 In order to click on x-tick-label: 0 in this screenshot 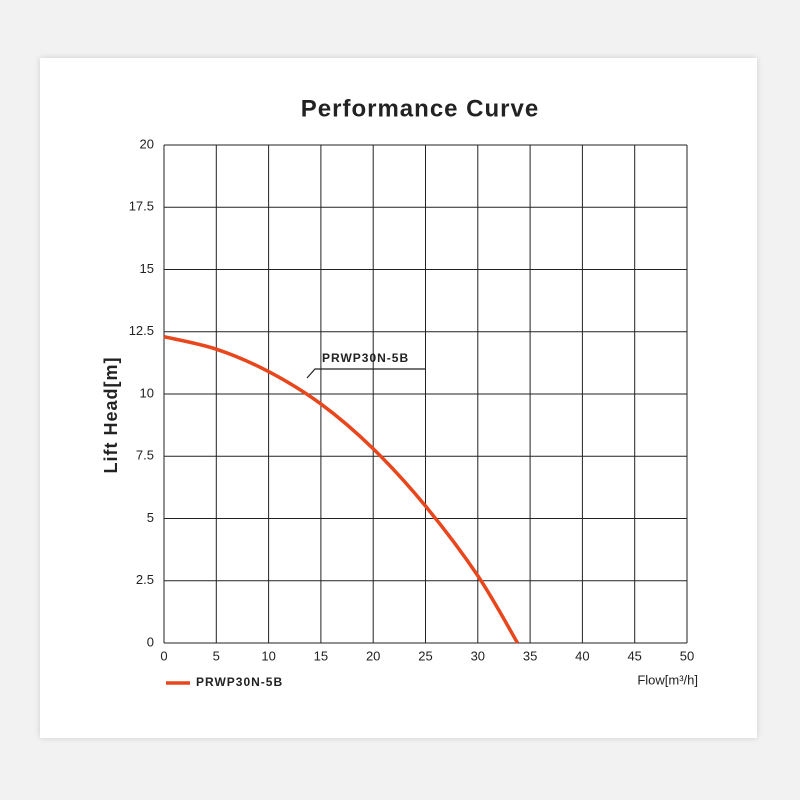, I will do `click(163, 655)`.